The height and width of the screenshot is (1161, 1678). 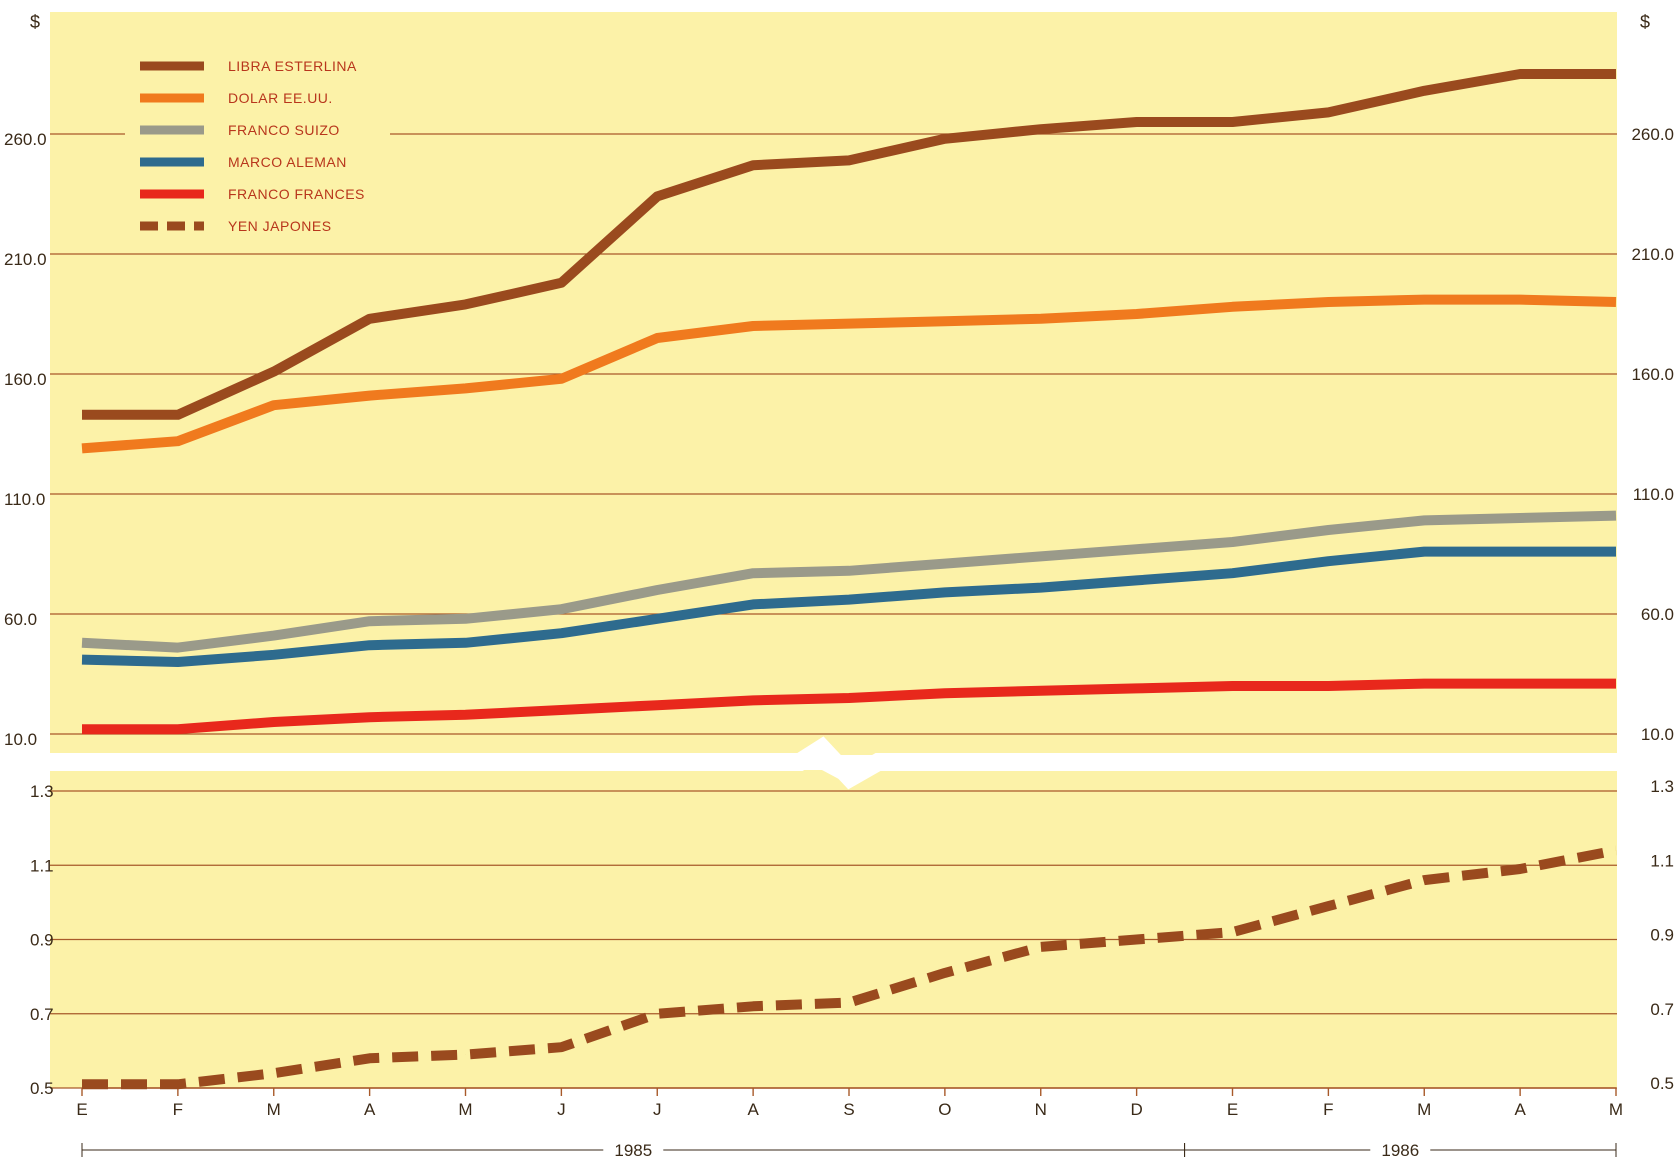 What do you see at coordinates (35, 22) in the screenshot?
I see `currency-label-left: $` at bounding box center [35, 22].